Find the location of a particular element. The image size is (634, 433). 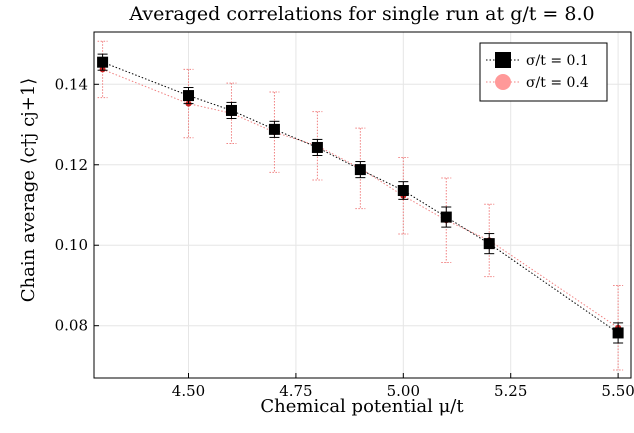

y-tick-label: 0.08 is located at coordinates (71, 326).